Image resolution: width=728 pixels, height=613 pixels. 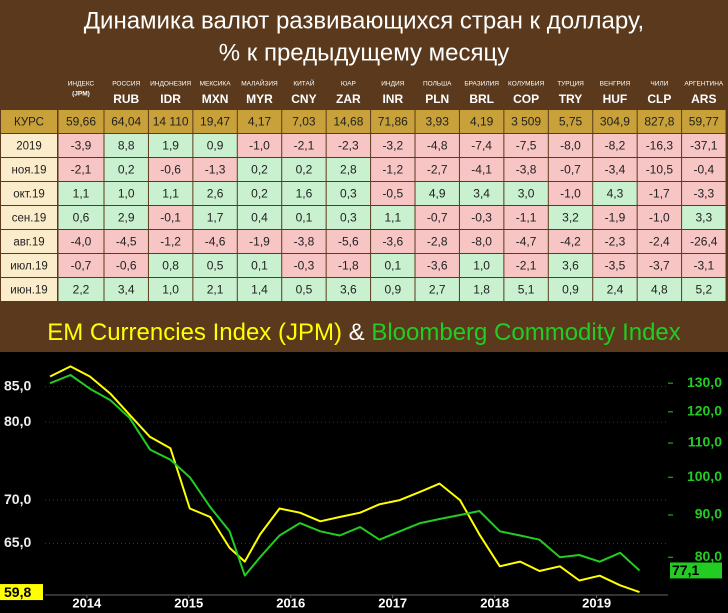 I want to click on cell-value: -7,4, so click(x=481, y=146).